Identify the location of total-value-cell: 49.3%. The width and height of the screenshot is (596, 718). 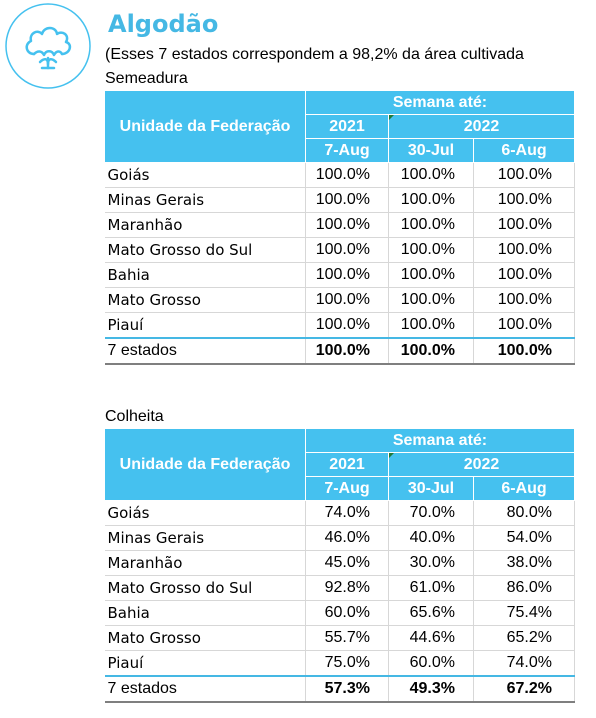
(431, 689).